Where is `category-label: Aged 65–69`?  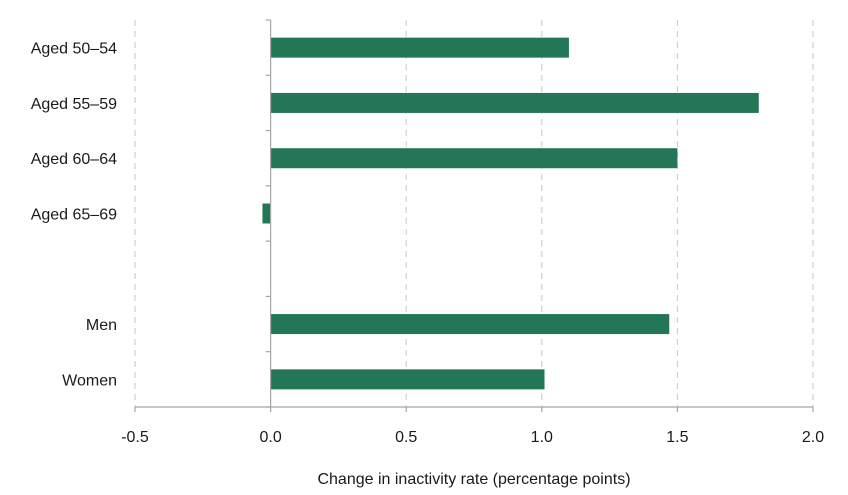 category-label: Aged 65–69 is located at coordinates (74, 215).